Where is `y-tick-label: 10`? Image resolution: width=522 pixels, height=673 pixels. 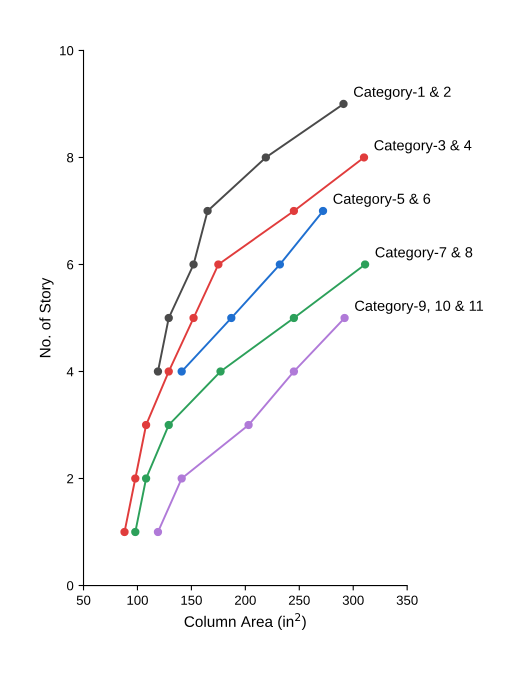 y-tick-label: 10 is located at coordinates (67, 51).